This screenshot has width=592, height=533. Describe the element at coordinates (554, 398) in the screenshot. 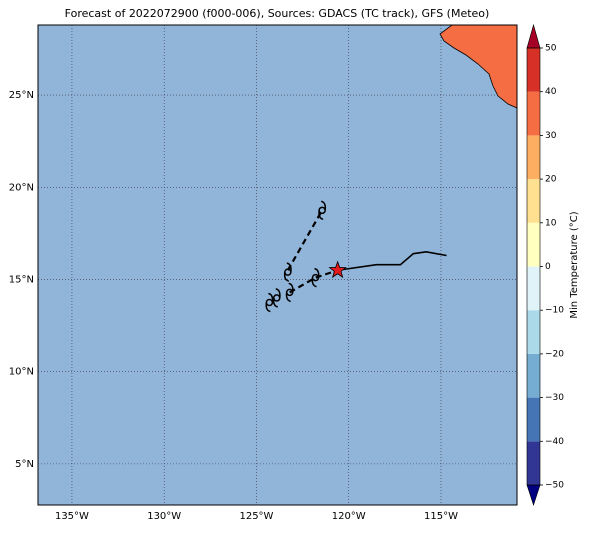

I see `colorbar-tick-label: −30` at that location.